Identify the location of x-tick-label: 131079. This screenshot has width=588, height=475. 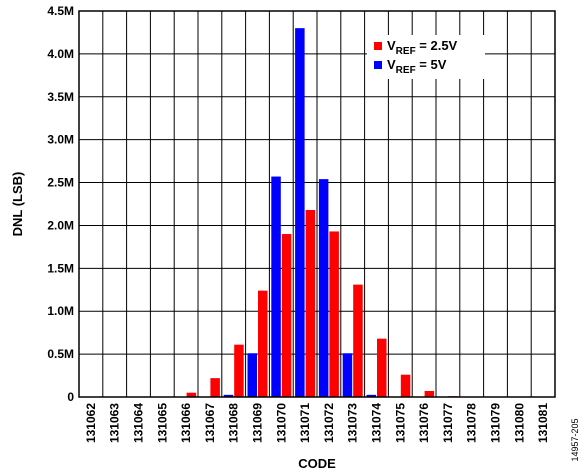
(496, 423).